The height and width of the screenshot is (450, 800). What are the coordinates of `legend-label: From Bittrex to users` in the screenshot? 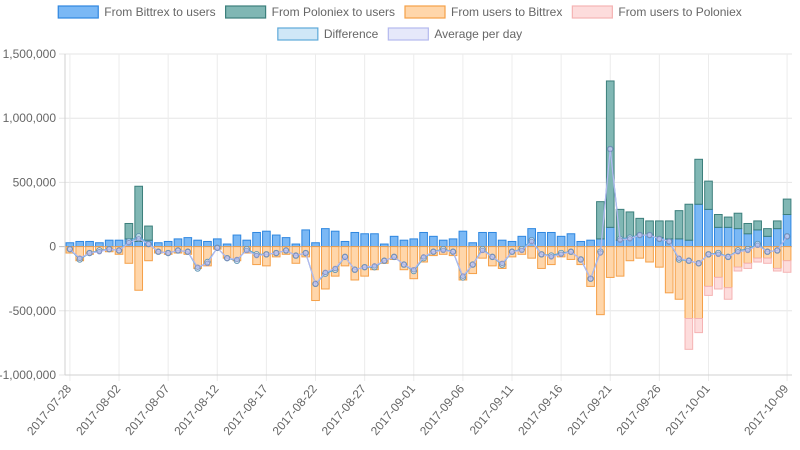 It's located at (159, 12).